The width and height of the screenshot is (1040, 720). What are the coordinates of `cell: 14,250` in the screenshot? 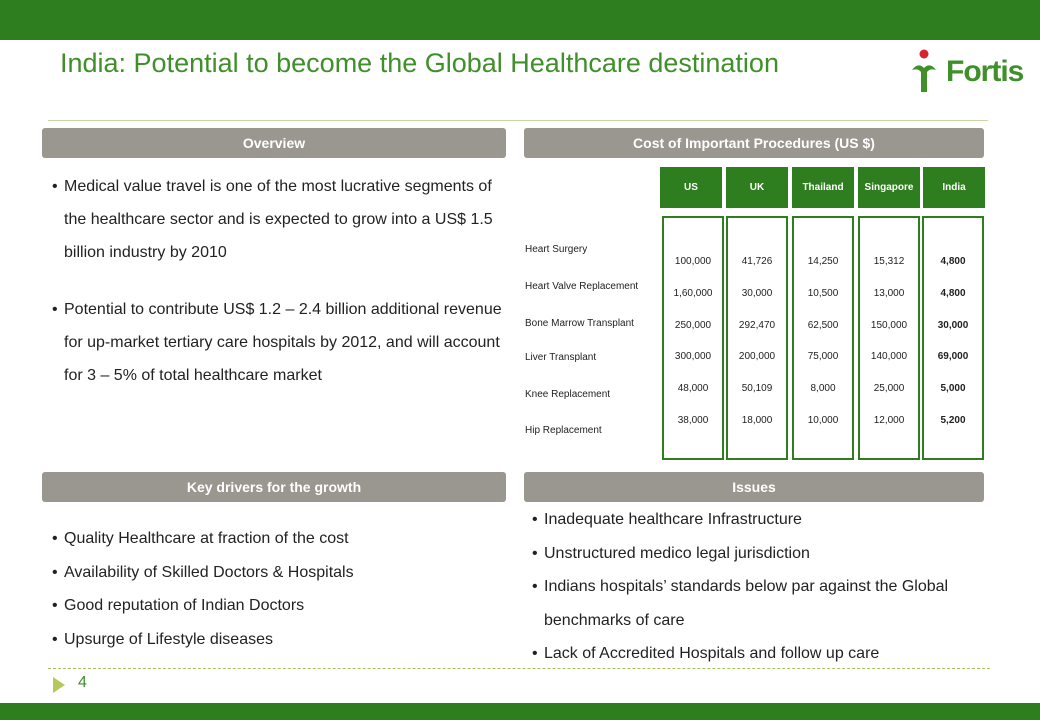 It's located at (823, 261).